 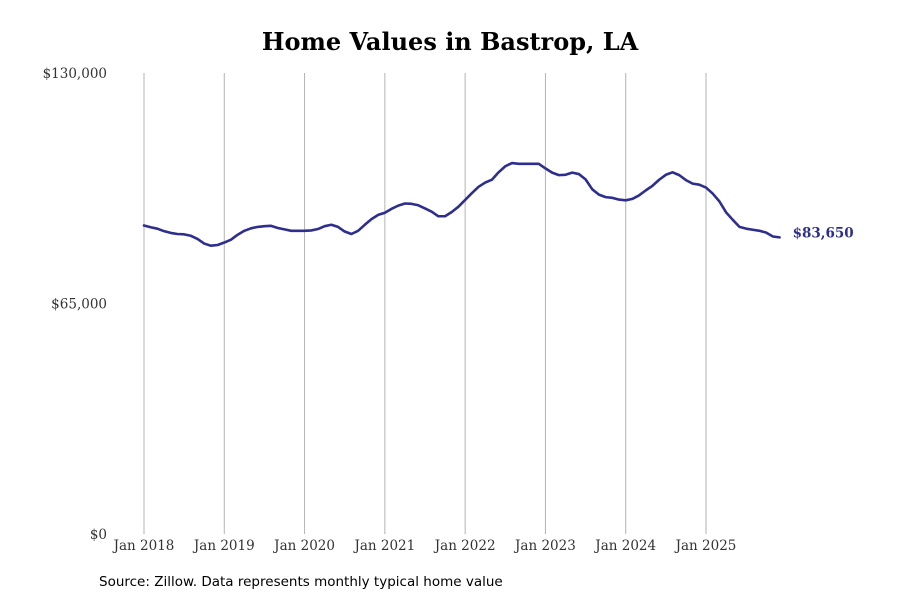 I want to click on y-tick-label: $0, so click(x=98, y=535).